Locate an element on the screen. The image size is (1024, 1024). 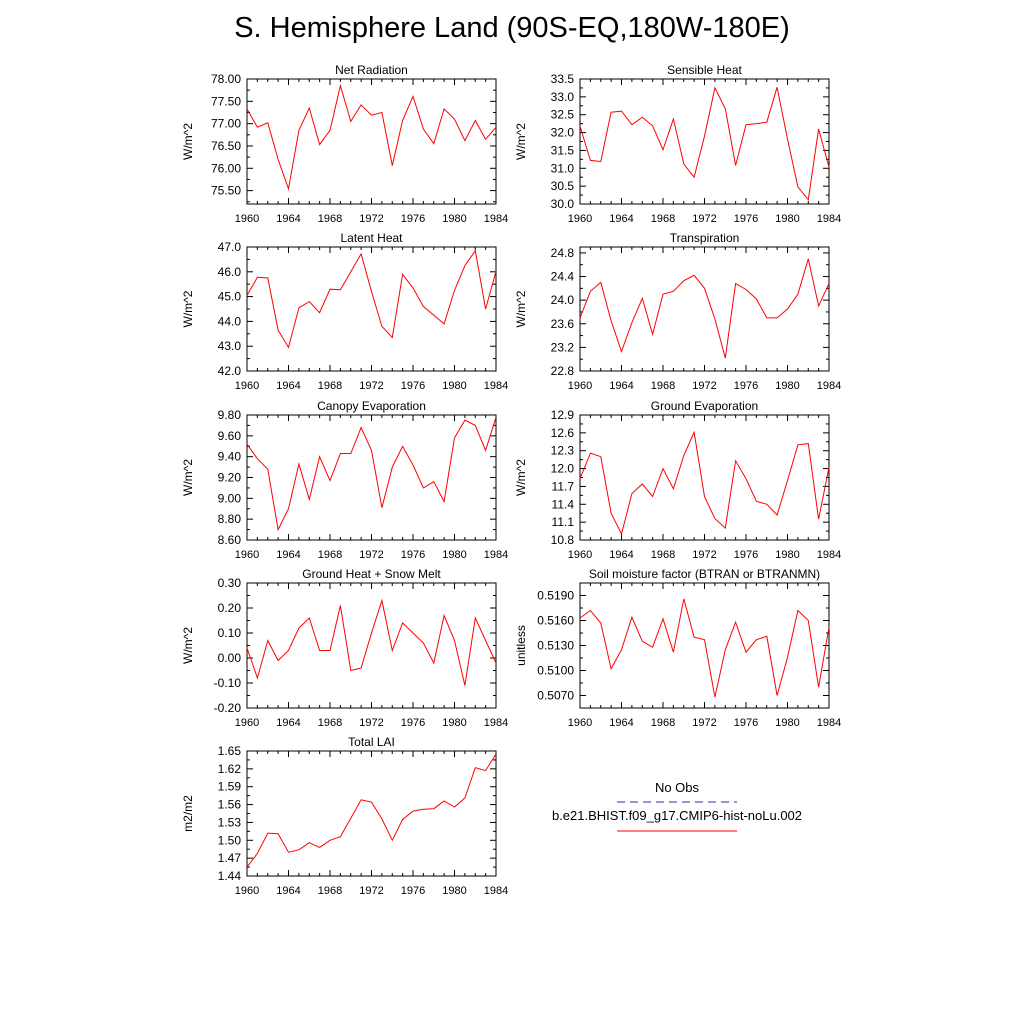
y-tick-label: 76.00 is located at coordinates (226, 168).